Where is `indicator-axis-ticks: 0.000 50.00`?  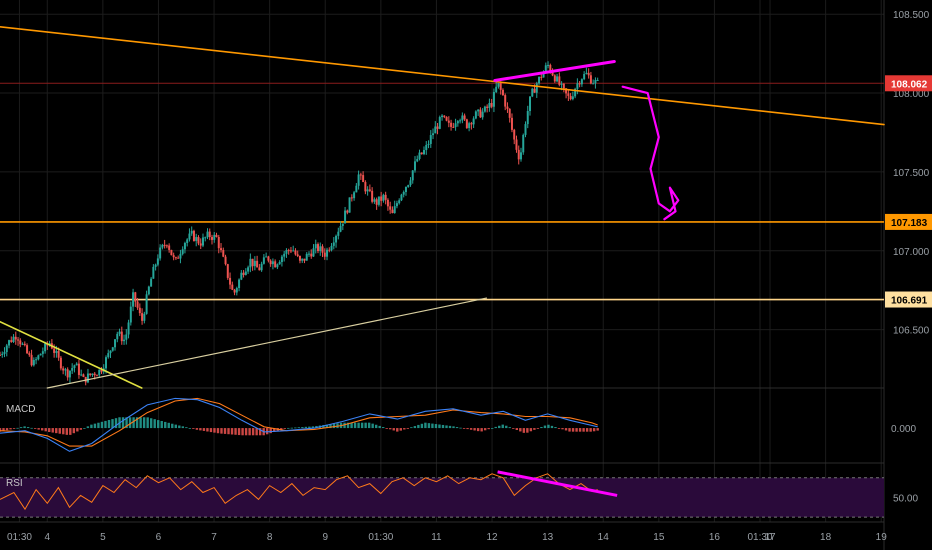
indicator-axis-ticks: 0.000 50.00 is located at coordinates (904, 464).